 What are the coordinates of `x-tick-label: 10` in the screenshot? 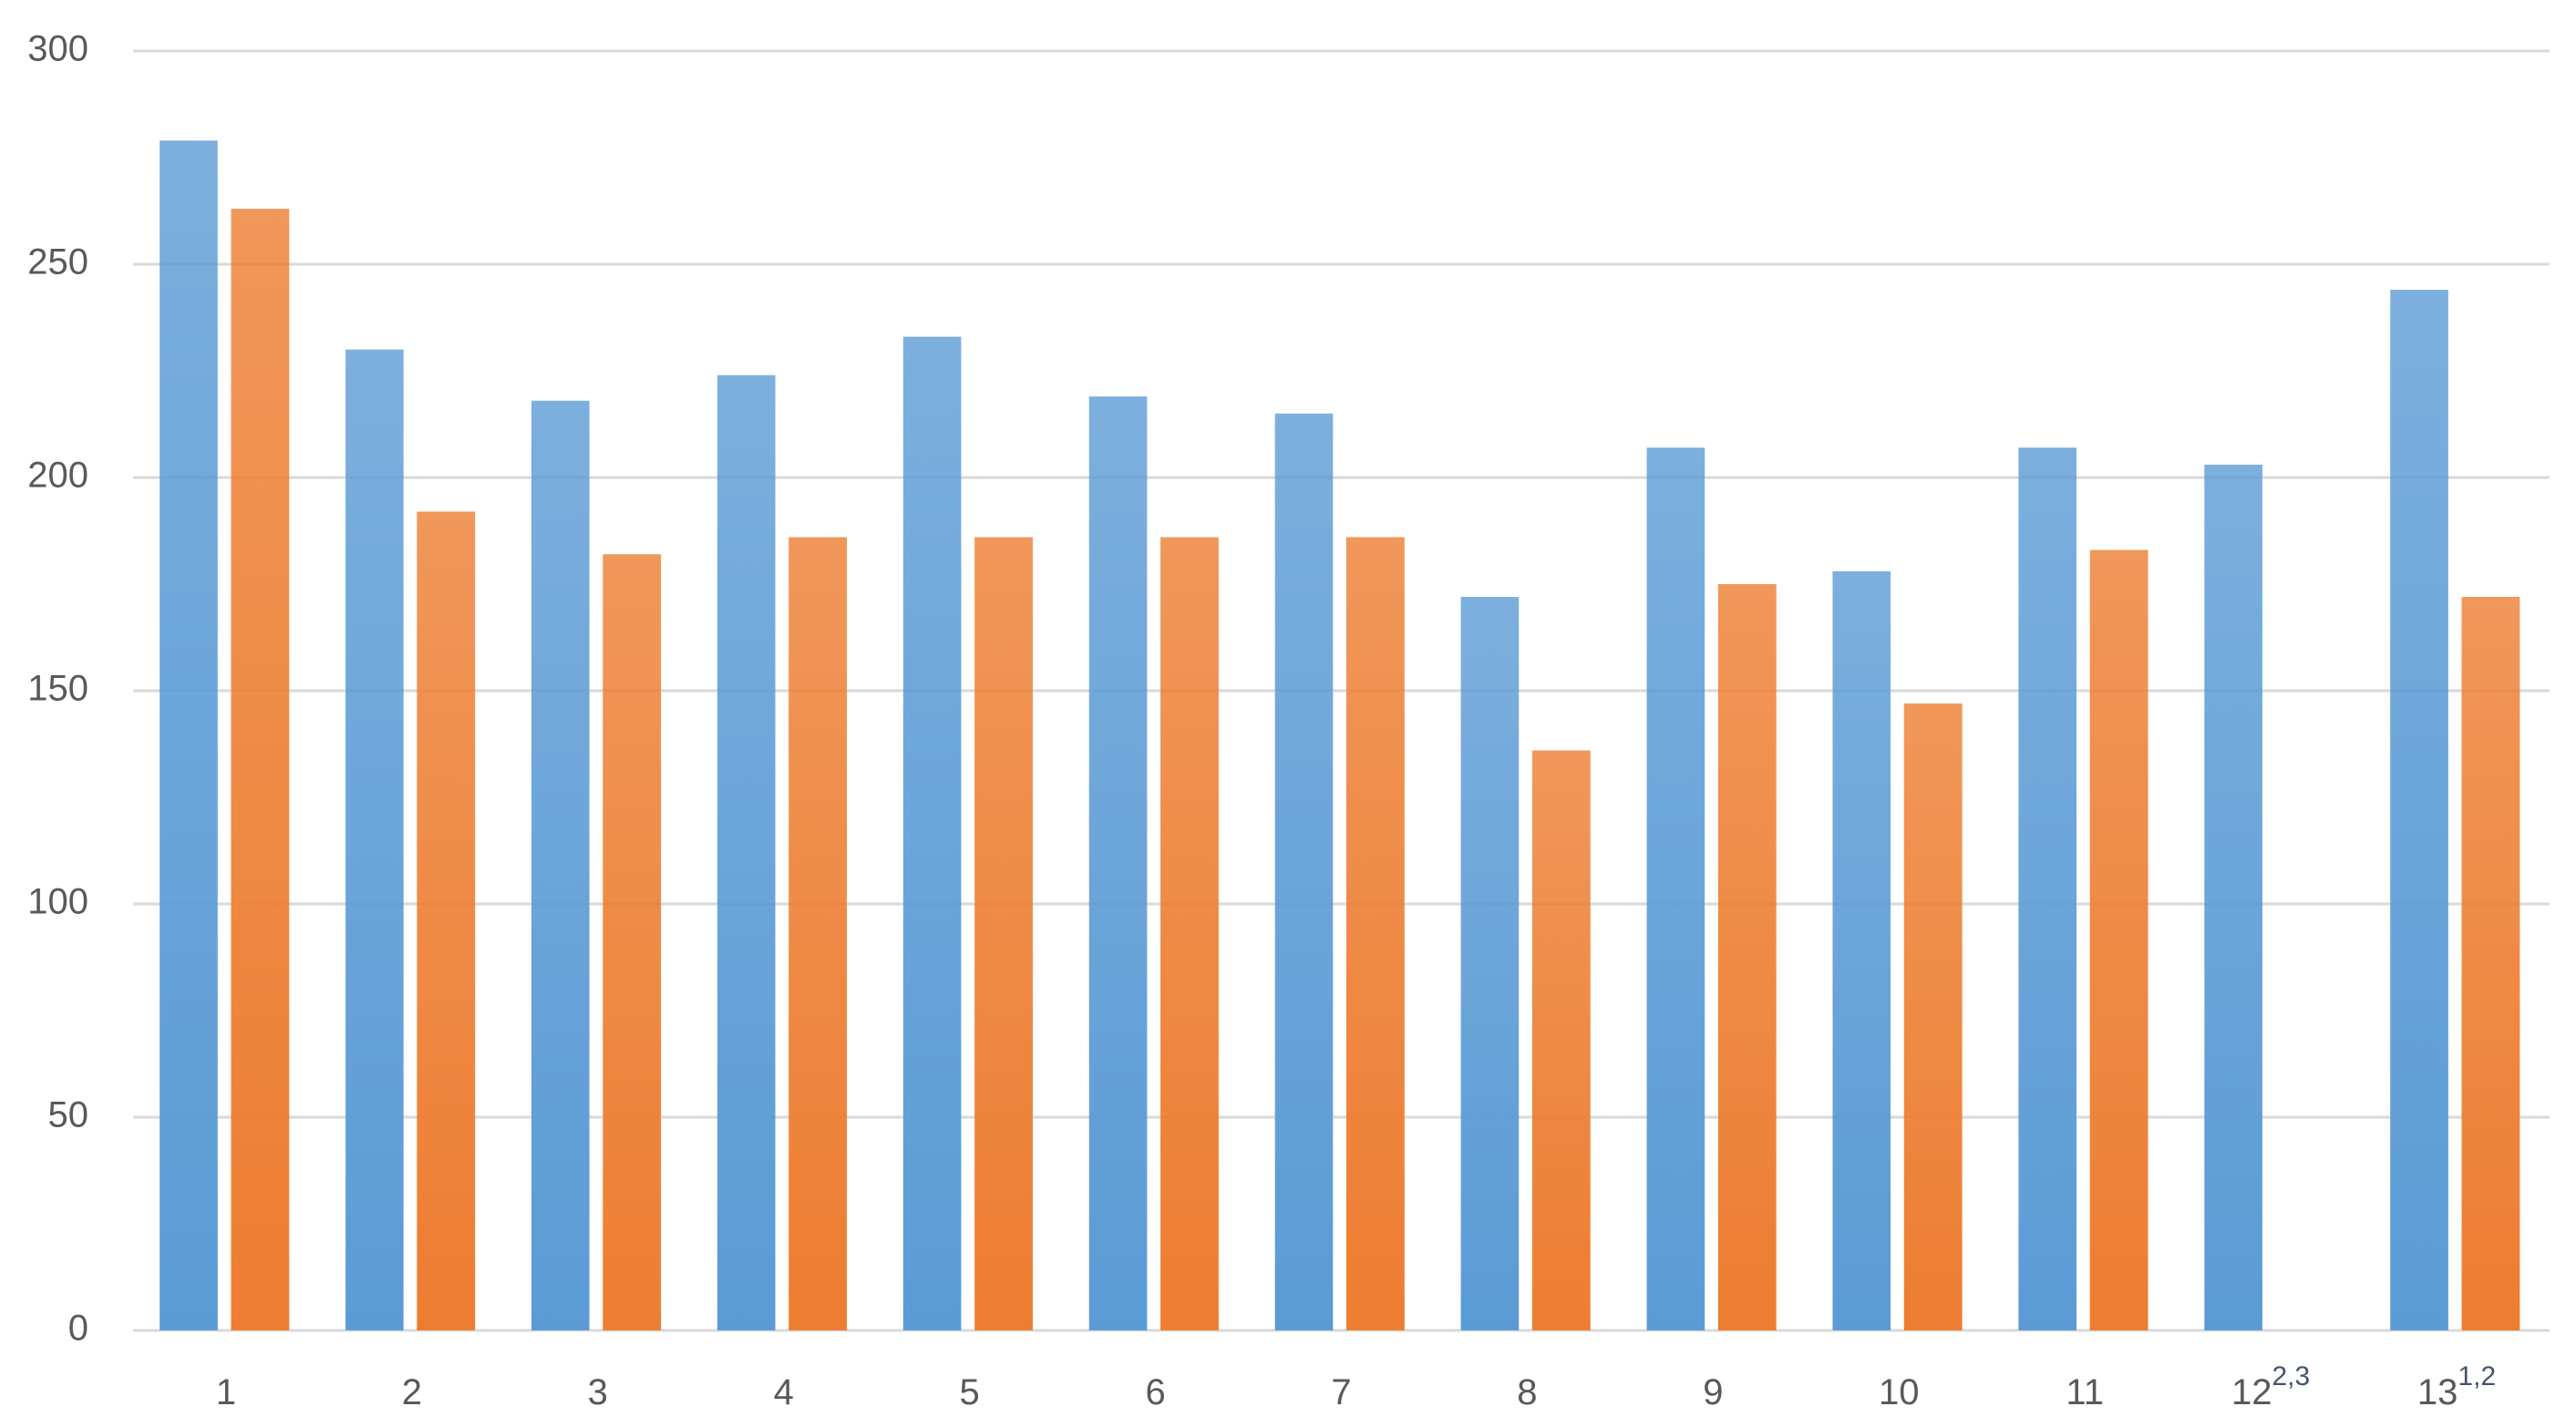 It's located at (1900, 1392).